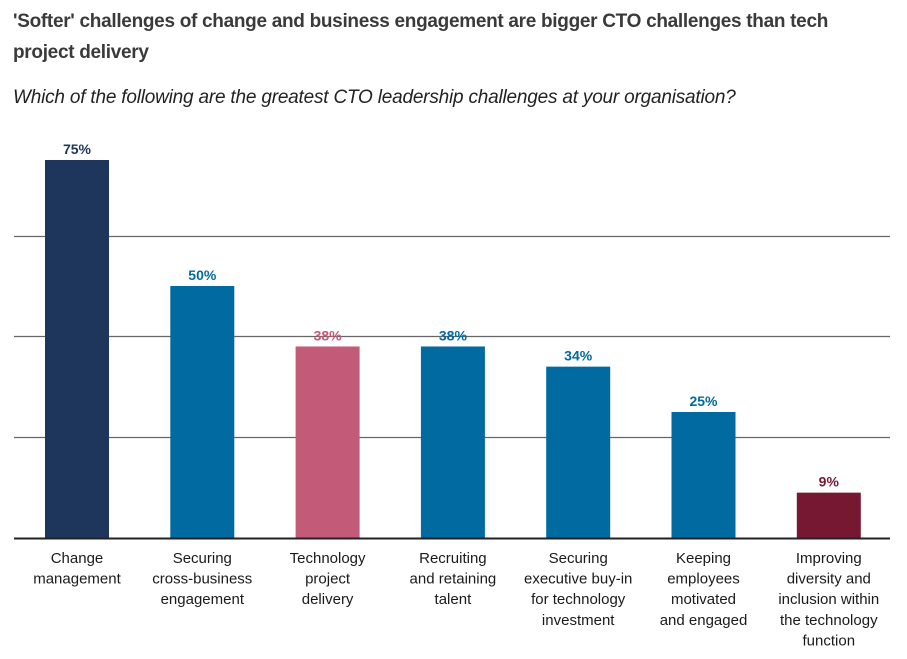 This screenshot has height=659, width=907. I want to click on category-label-line: inclusion within, so click(828, 599).